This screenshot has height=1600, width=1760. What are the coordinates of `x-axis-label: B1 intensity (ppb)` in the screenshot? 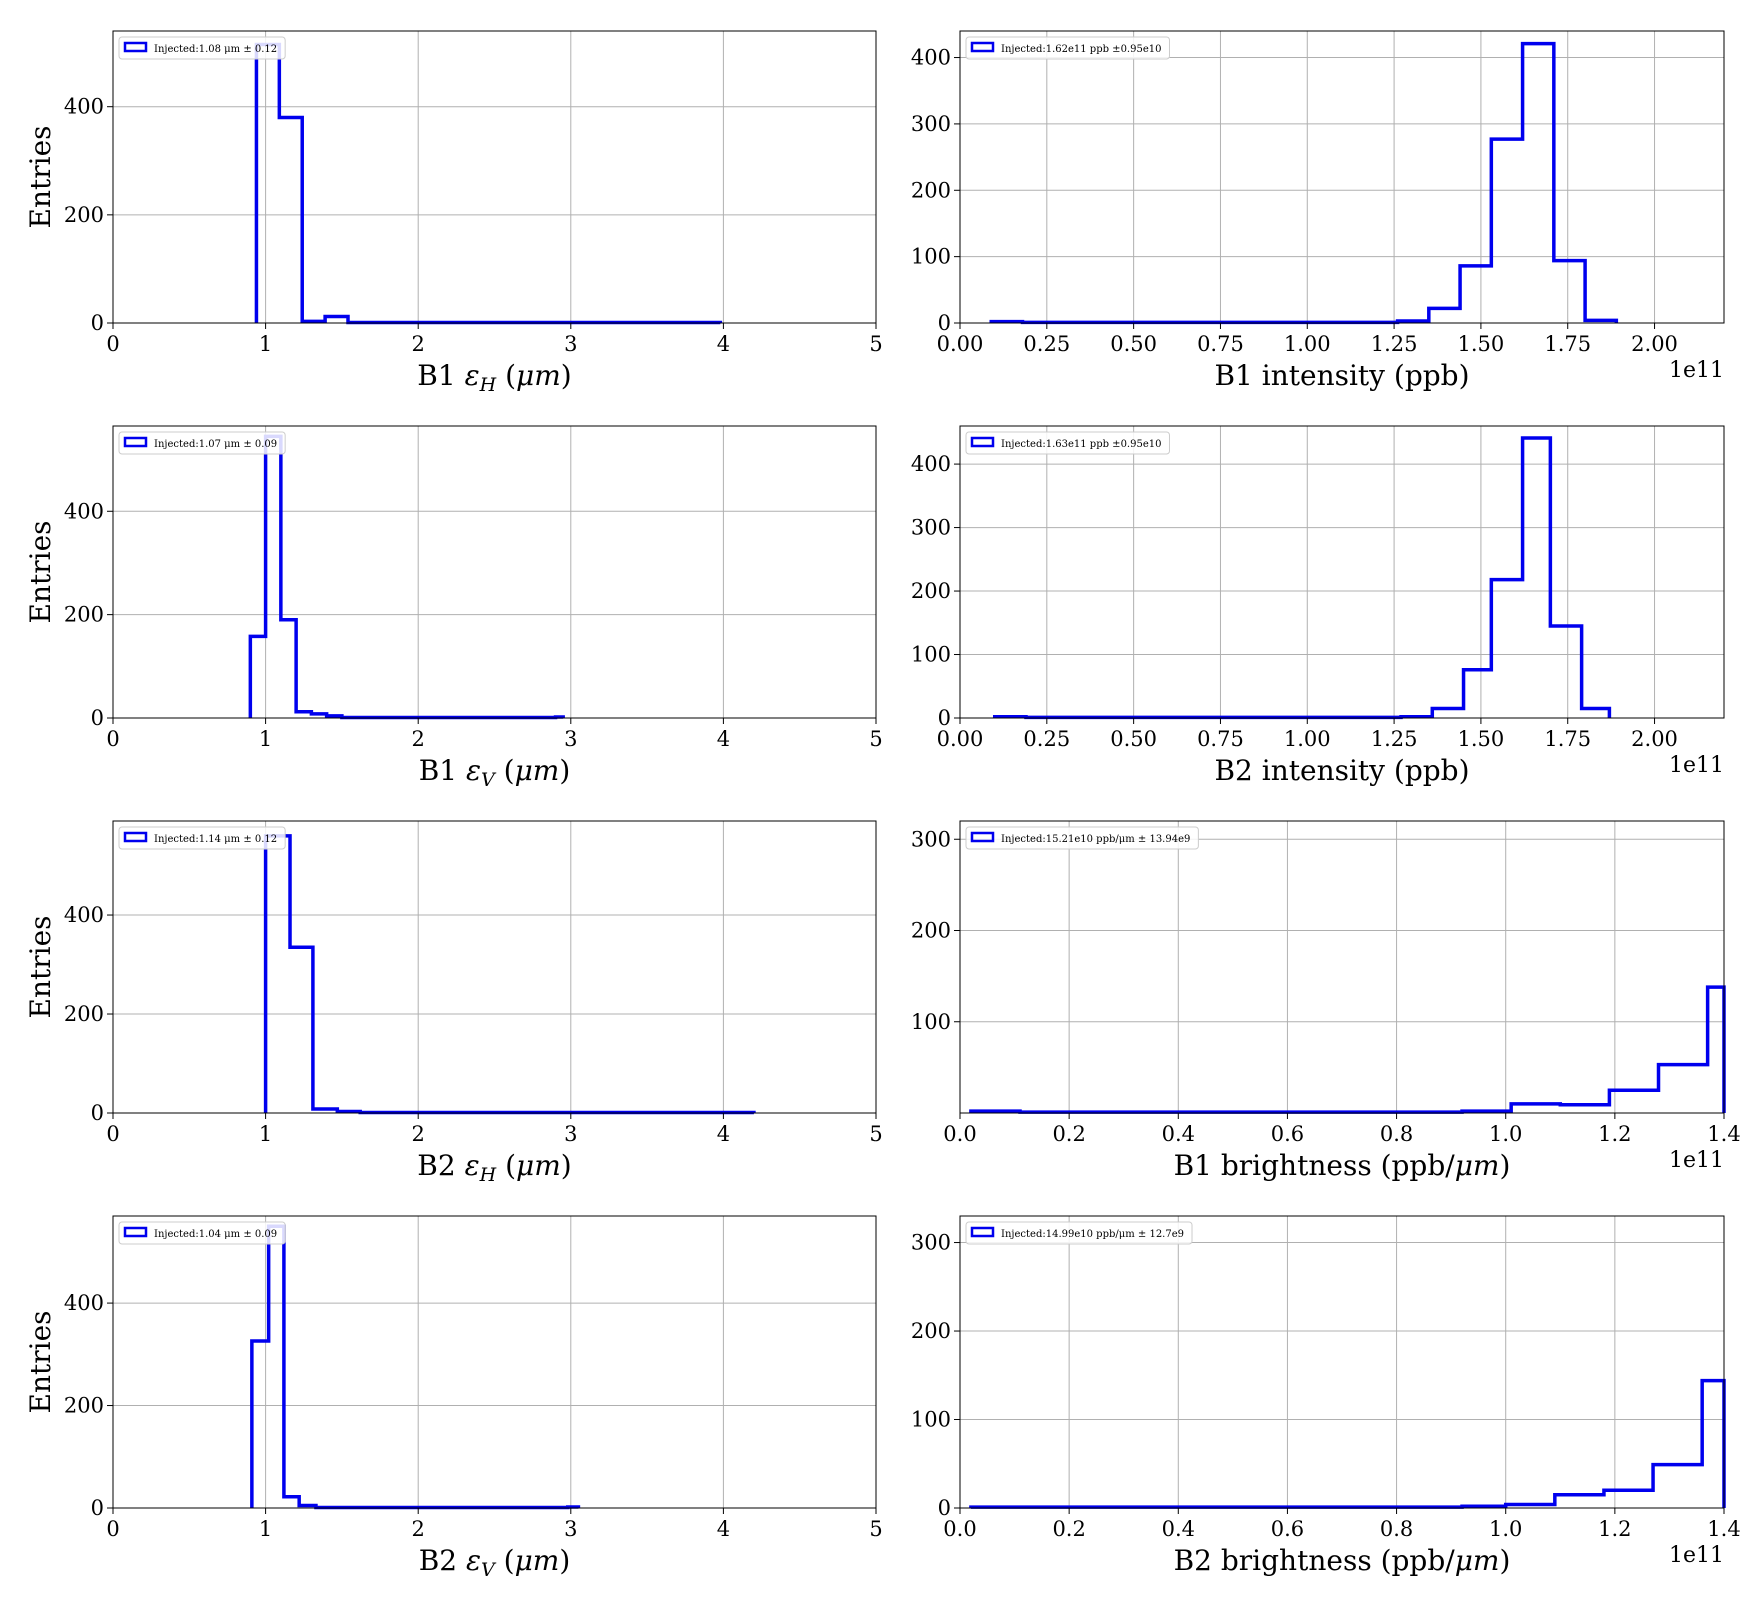 It's located at (1341, 375).